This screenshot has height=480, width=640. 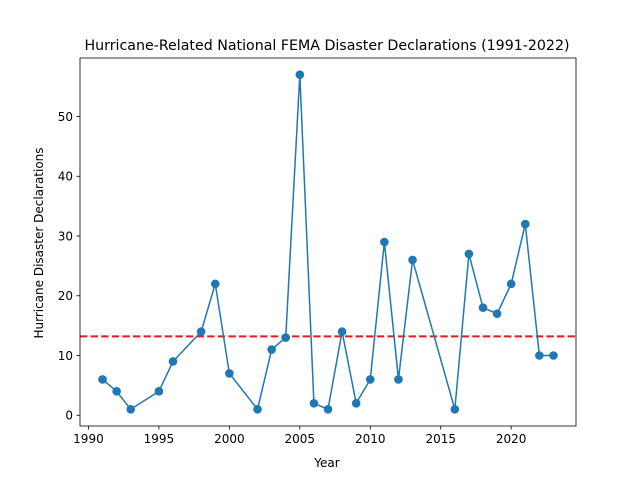 What do you see at coordinates (300, 439) in the screenshot?
I see `x-tick-label: 2005` at bounding box center [300, 439].